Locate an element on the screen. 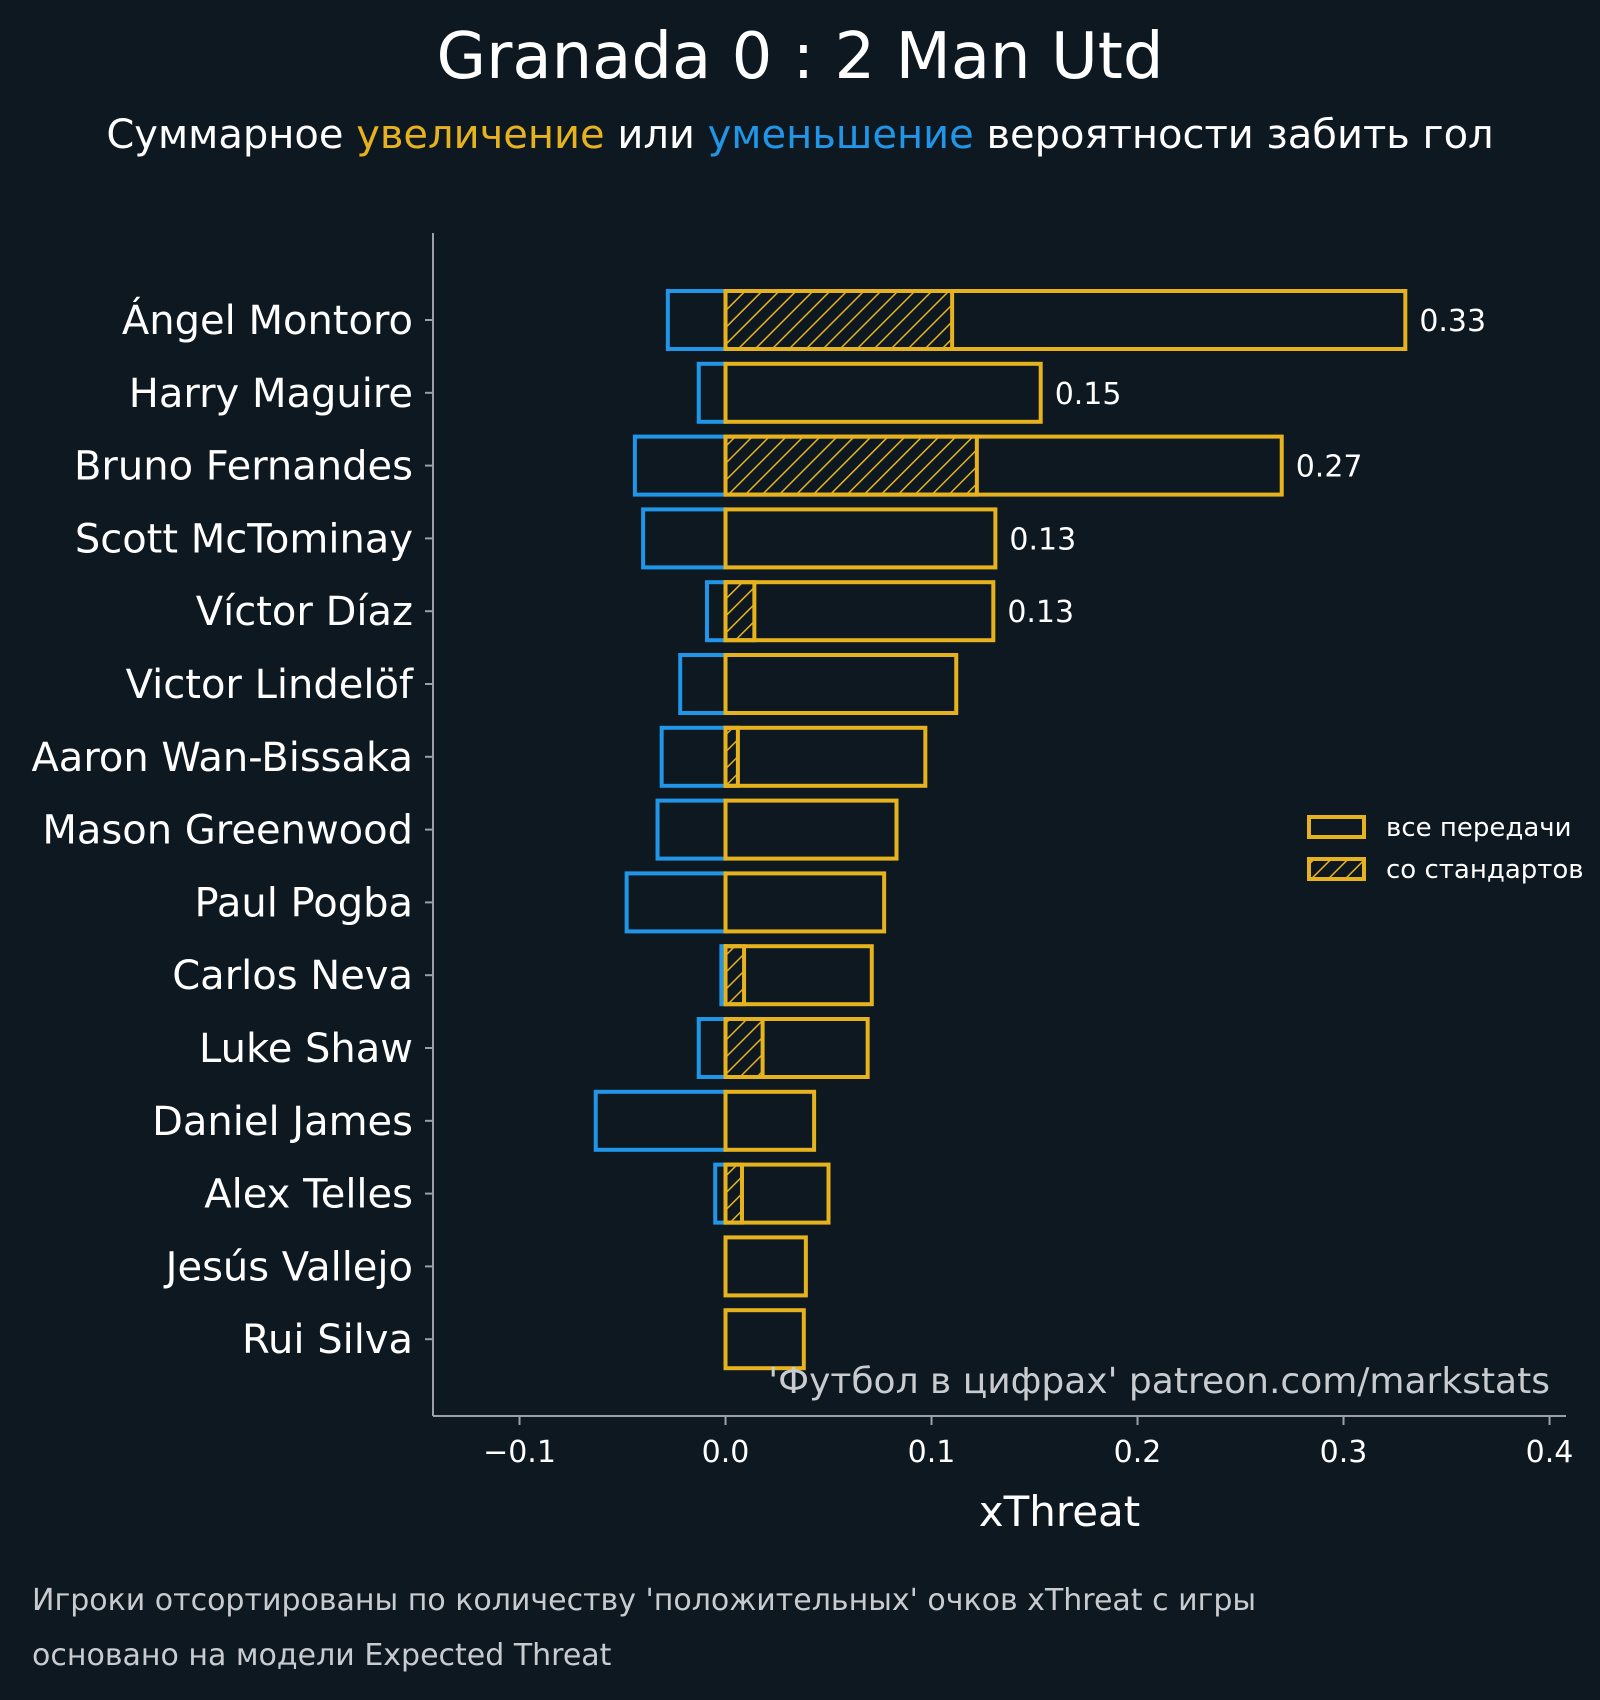 The width and height of the screenshot is (1600, 1700). y-tick-label: Carlos Neva is located at coordinates (292, 976).